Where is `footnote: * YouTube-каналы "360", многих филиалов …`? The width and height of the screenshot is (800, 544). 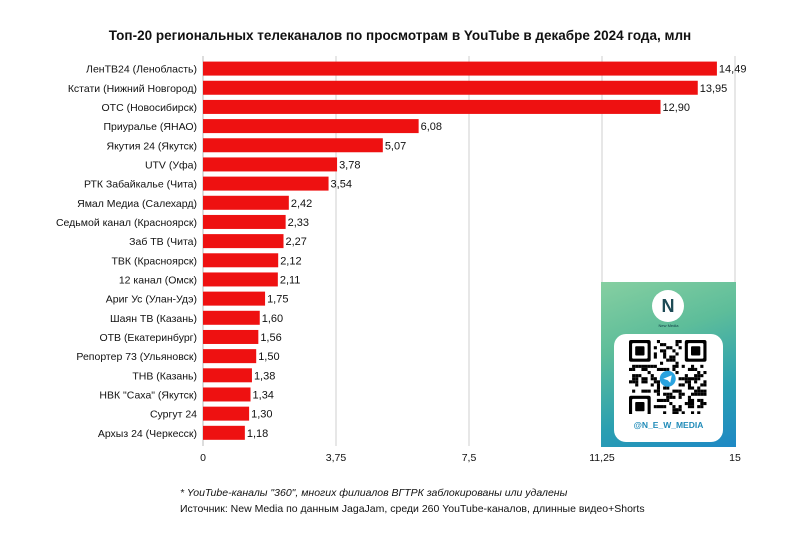
footnote: * YouTube-каналы "360", многих филиалов … is located at coordinates (374, 493).